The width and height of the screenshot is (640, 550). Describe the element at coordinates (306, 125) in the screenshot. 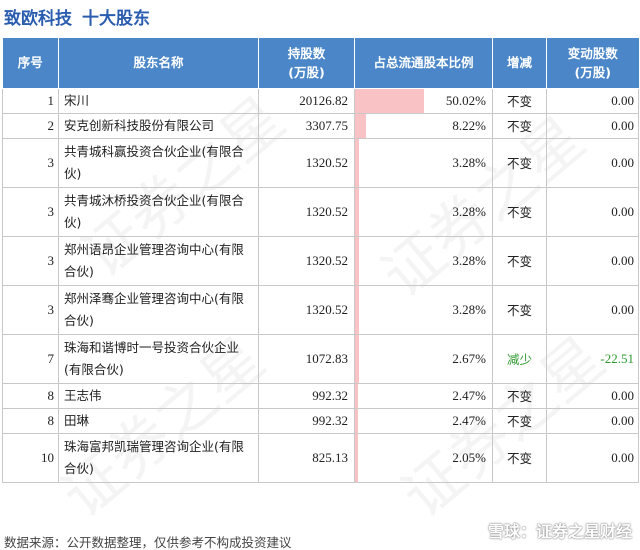

I see `cell-shares: 3307.75` at that location.